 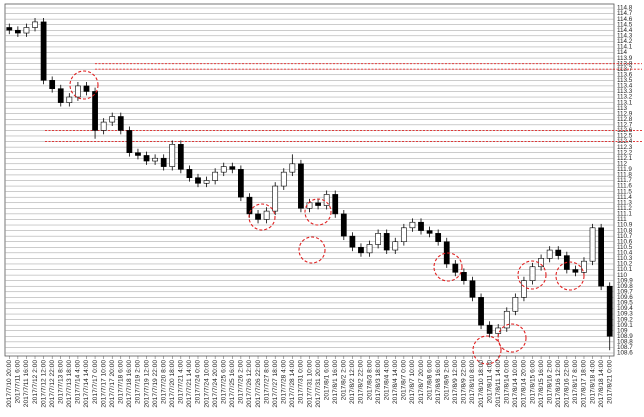 What do you see at coordinates (266, 382) in the screenshot?
I see `x-tick-label: 2017/7/27 8:00` at bounding box center [266, 382].